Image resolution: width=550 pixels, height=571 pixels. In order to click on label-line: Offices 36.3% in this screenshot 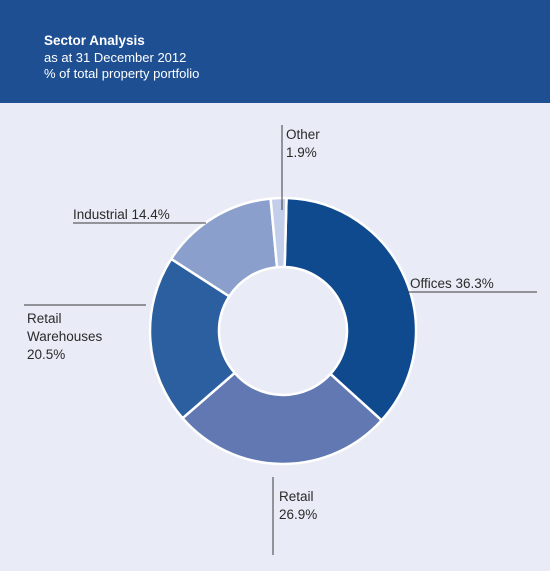, I will do `click(452, 283)`.